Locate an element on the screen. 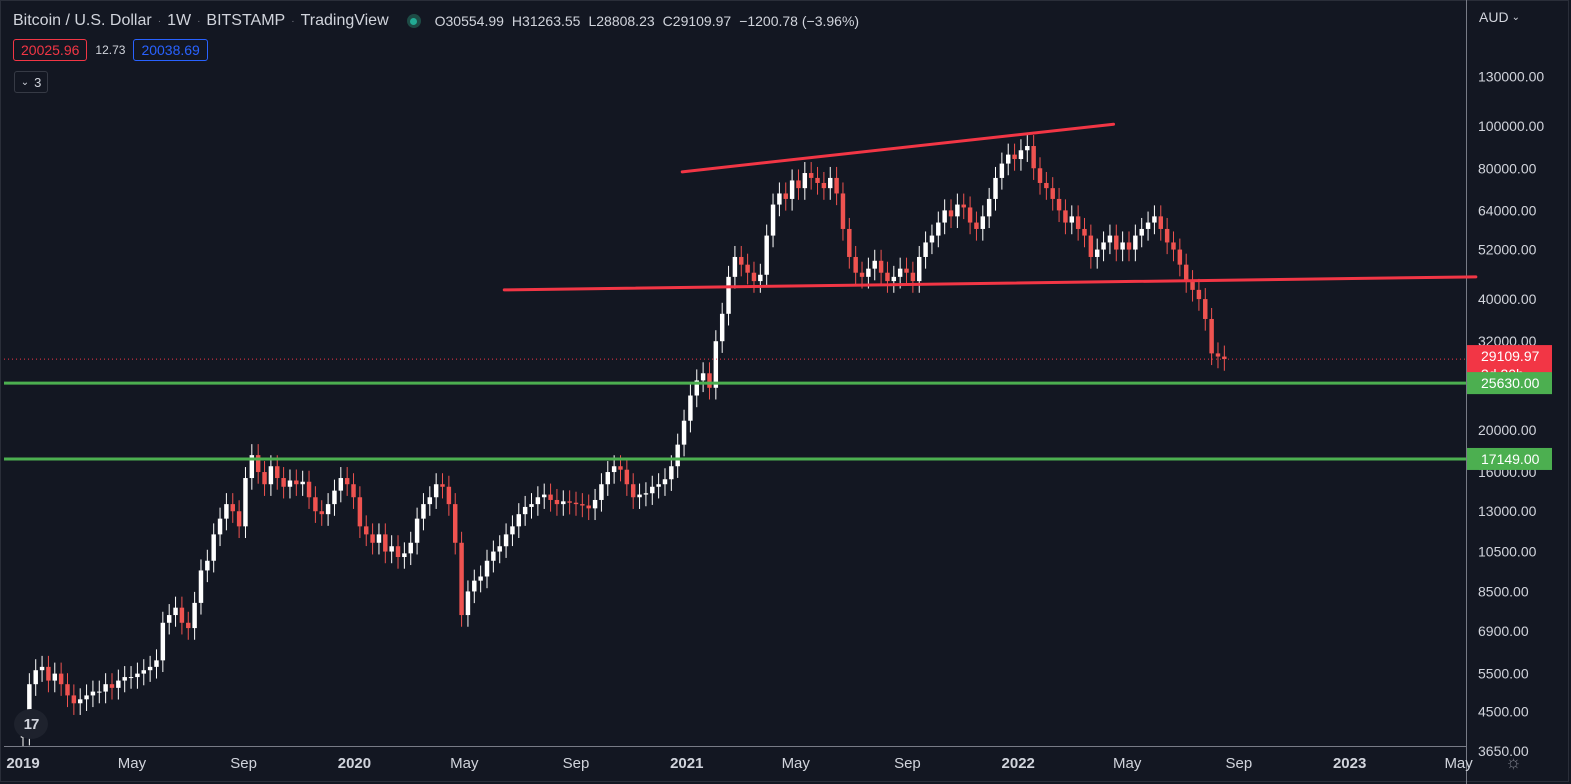  y-tick-label: 130000.00 is located at coordinates (1511, 77).